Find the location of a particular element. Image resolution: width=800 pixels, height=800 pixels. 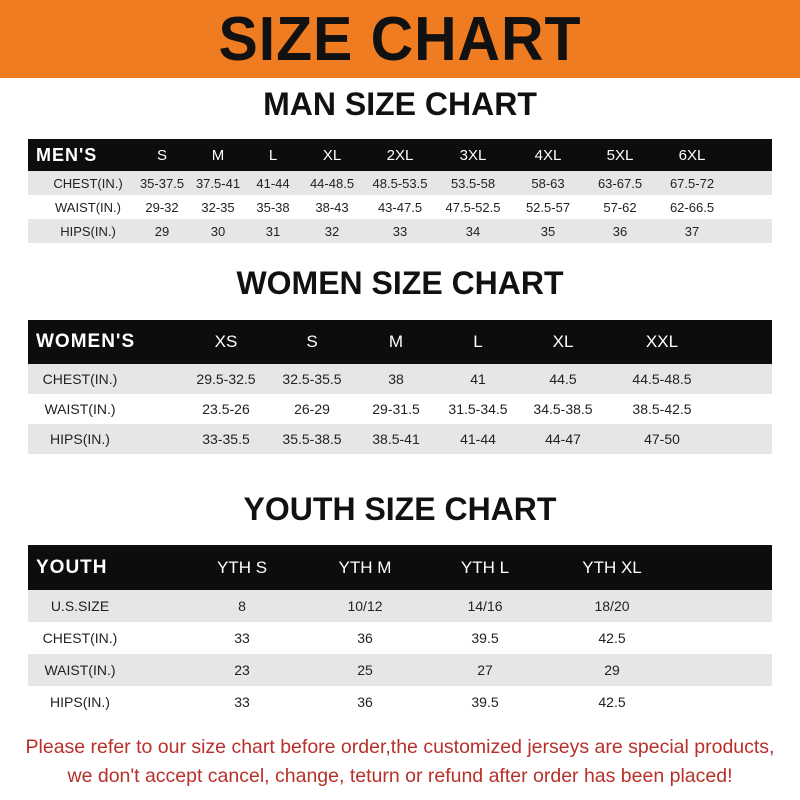

banner-title: SIZE CHART is located at coordinates (400, 39).